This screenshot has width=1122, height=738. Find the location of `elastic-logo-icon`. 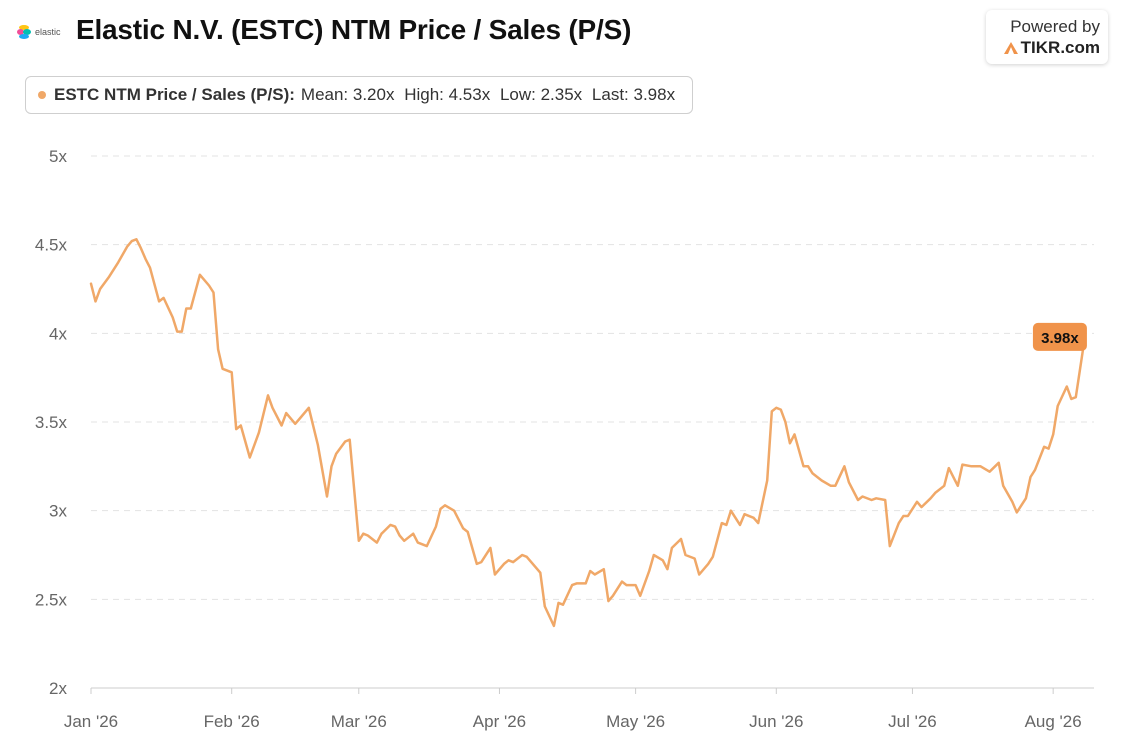

elastic-logo-icon is located at coordinates (24, 32).